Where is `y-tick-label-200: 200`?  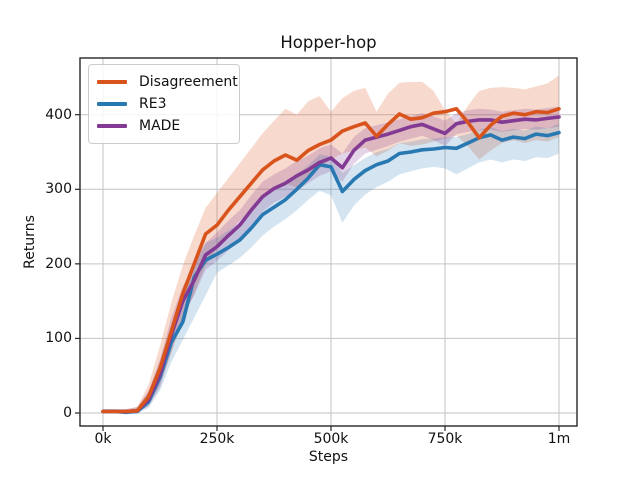 y-tick-label-200: 200 is located at coordinates (58, 264).